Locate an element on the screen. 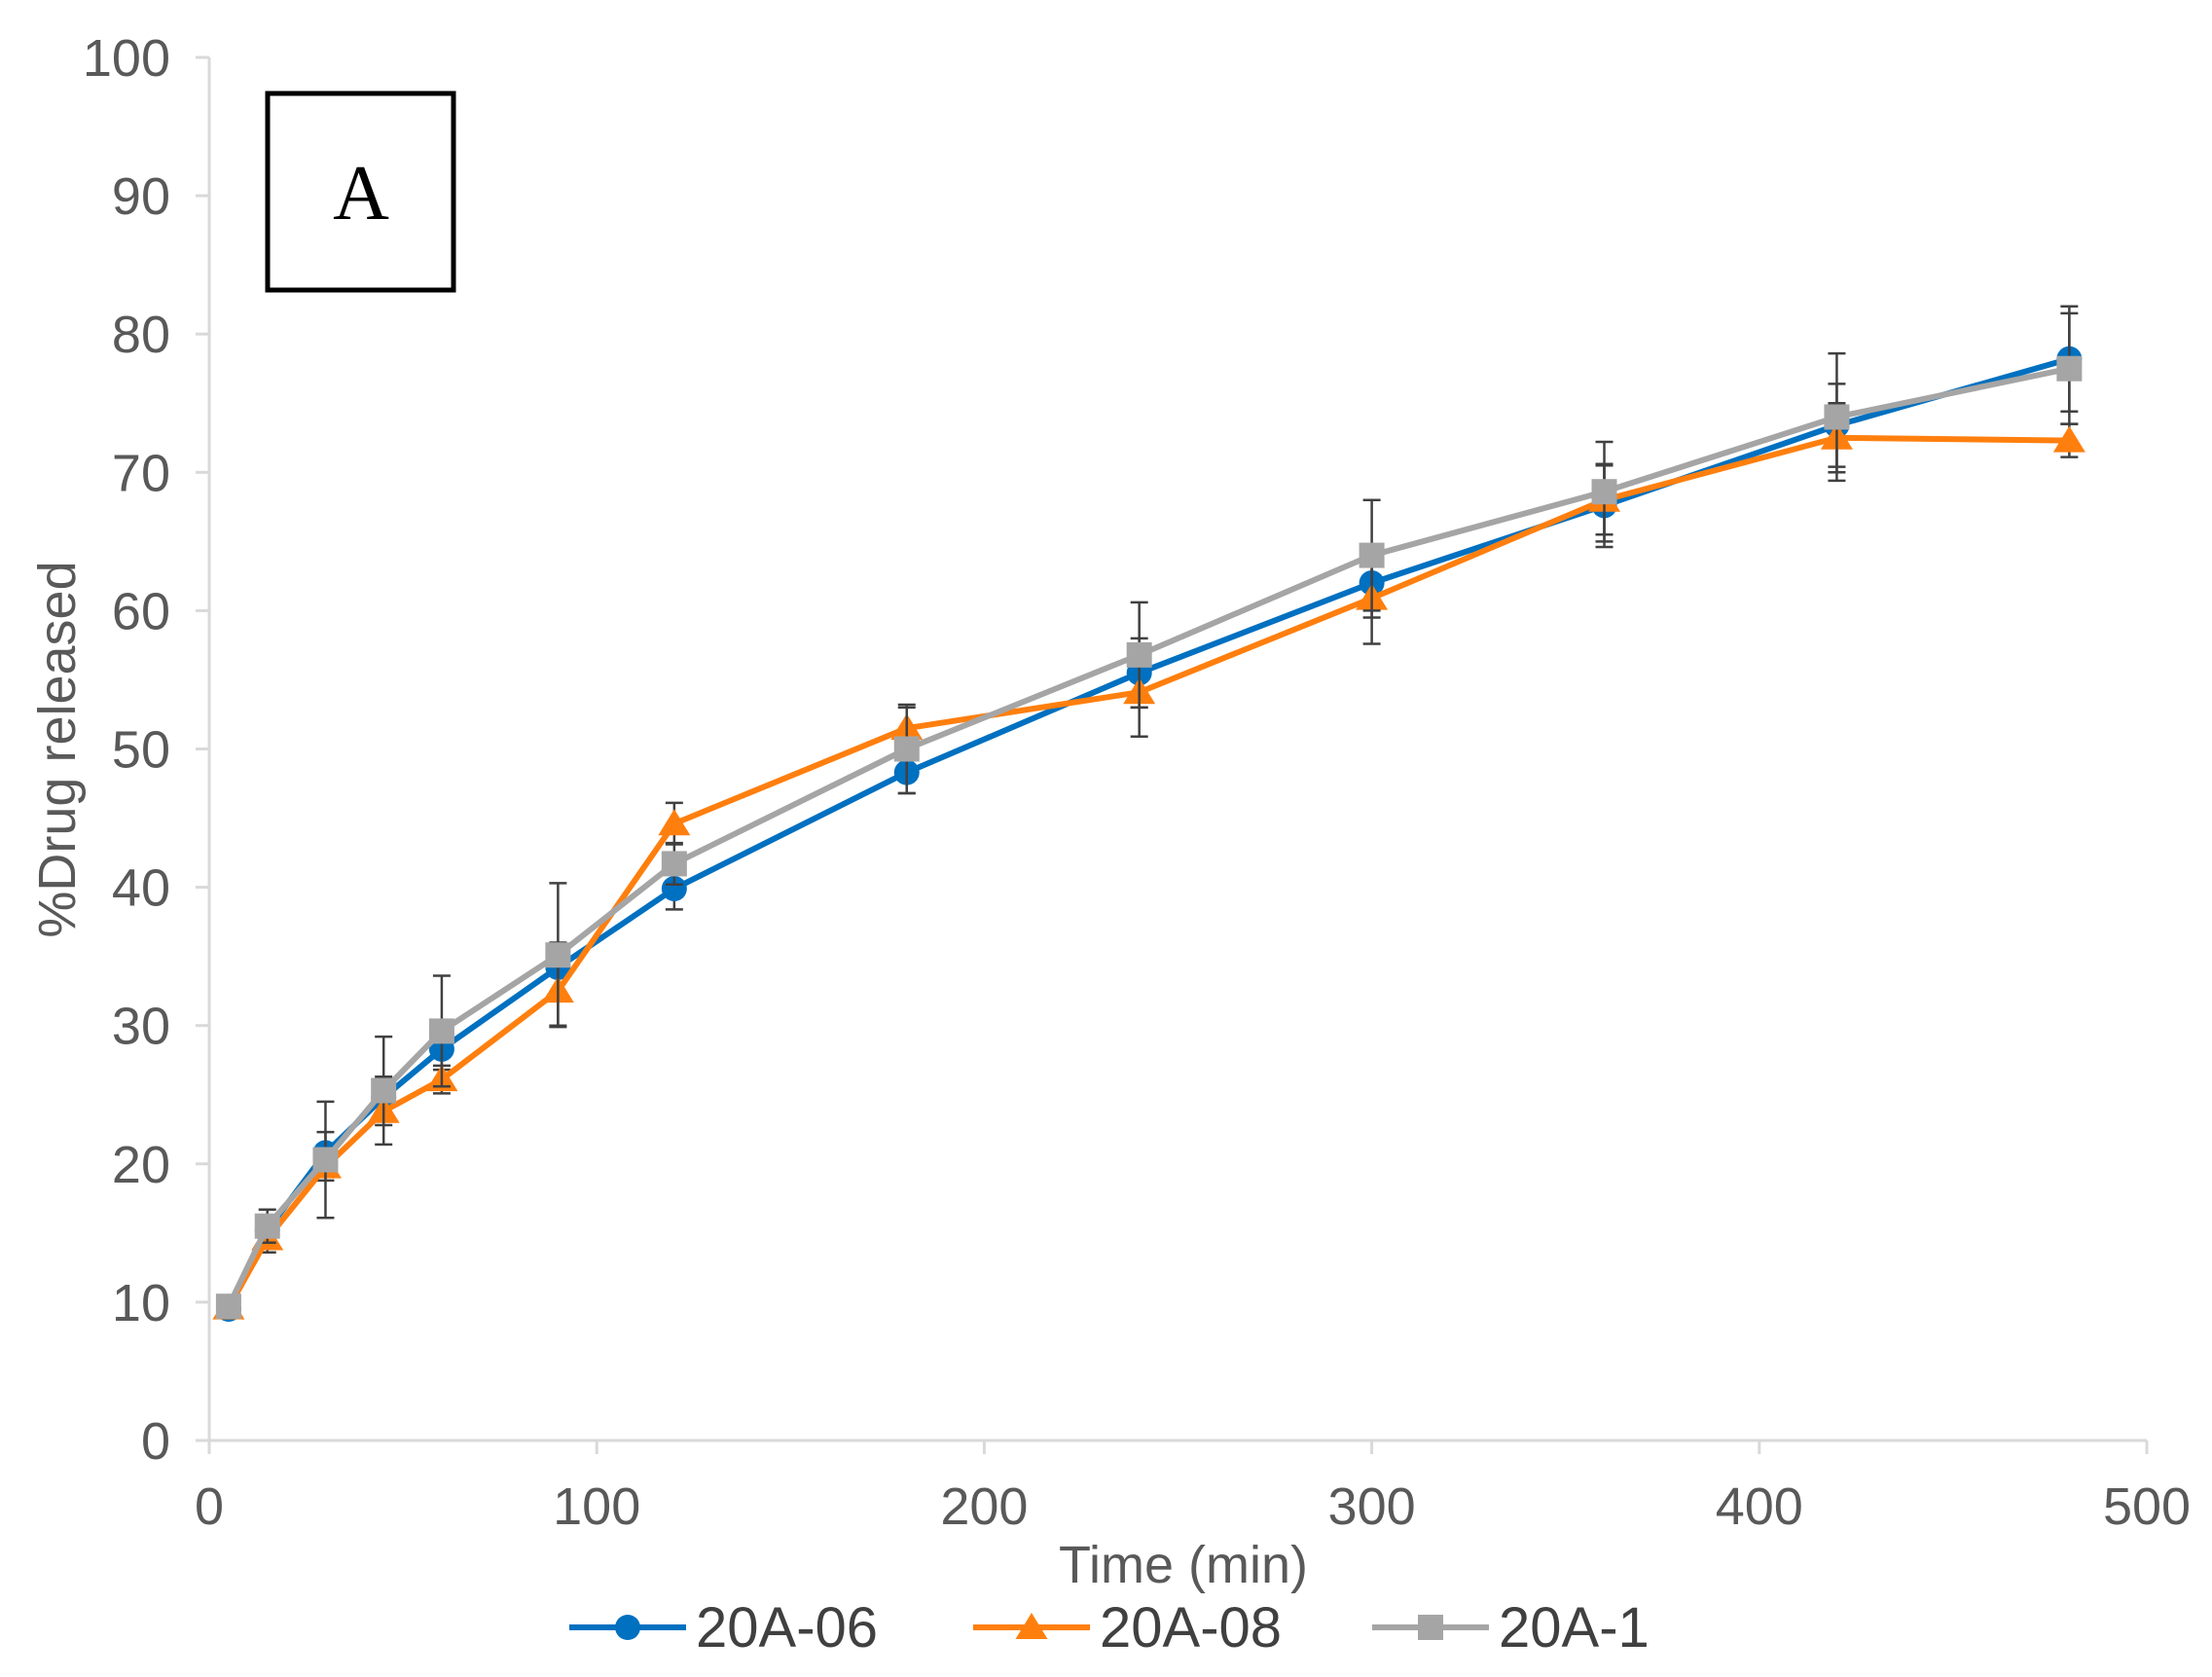  panel-label: A is located at coordinates (361, 194).